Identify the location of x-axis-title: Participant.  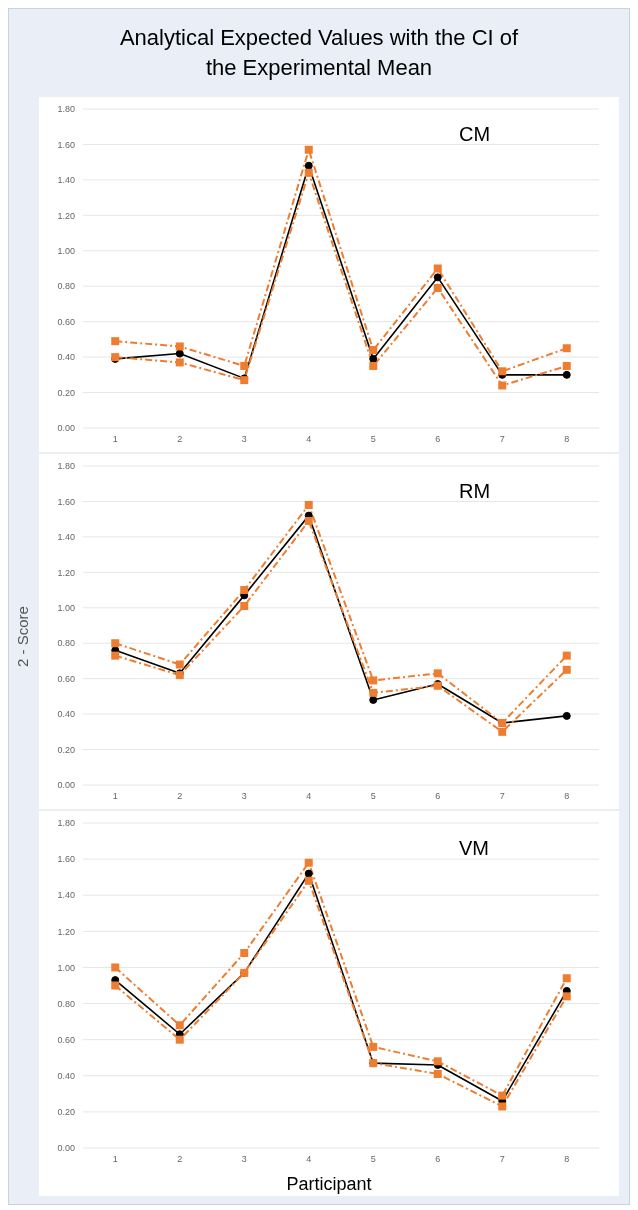
(329, 1184).